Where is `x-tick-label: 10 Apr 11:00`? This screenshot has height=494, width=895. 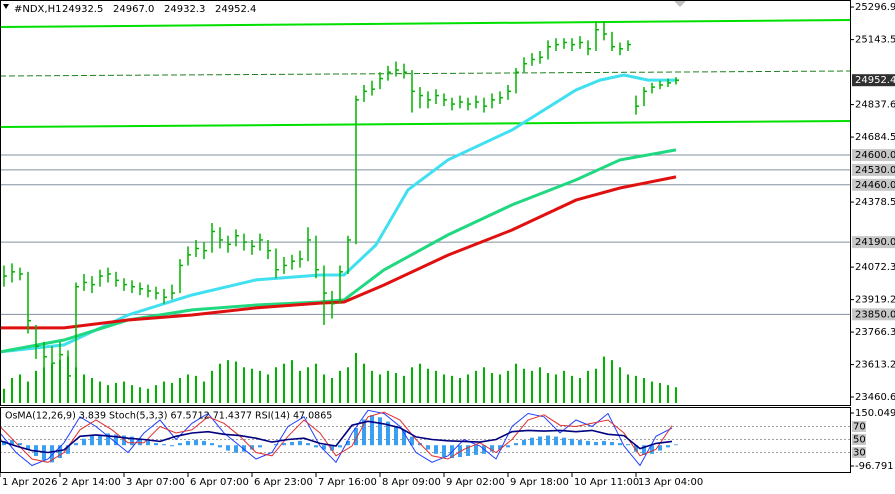 x-tick-label: 10 Apr 11:00 is located at coordinates (606, 482).